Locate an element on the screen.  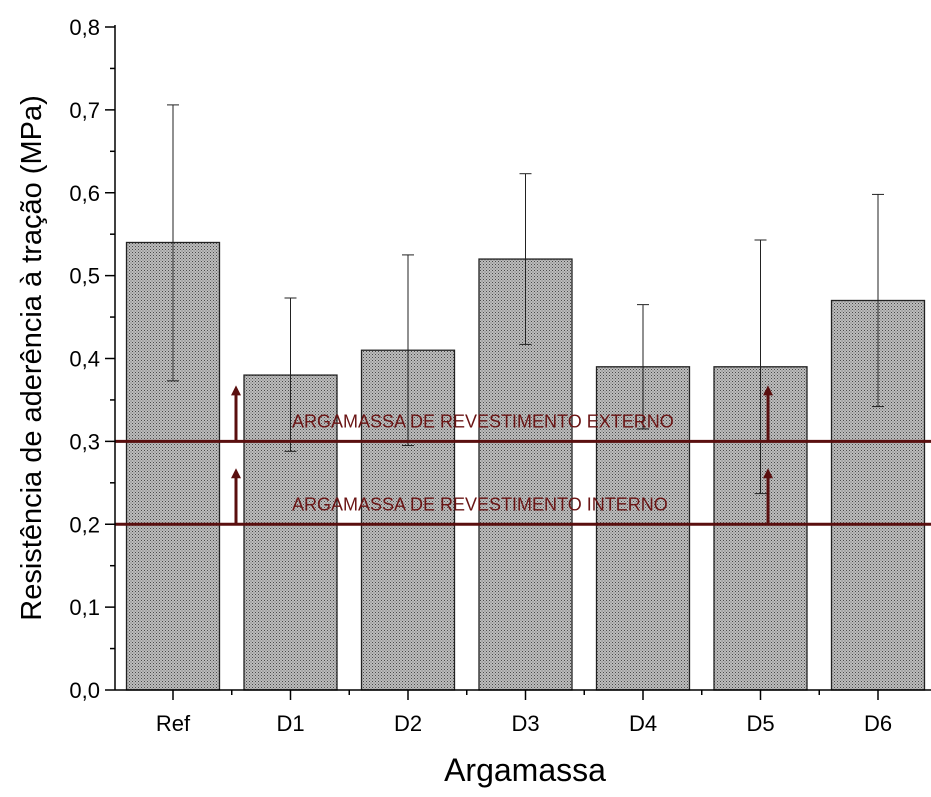
x-tick-label-d3: D3 is located at coordinates (525, 723).